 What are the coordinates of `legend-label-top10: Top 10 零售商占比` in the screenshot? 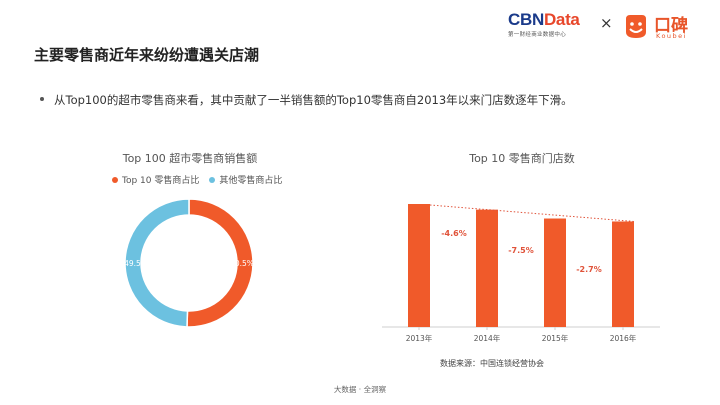 It's located at (161, 181).